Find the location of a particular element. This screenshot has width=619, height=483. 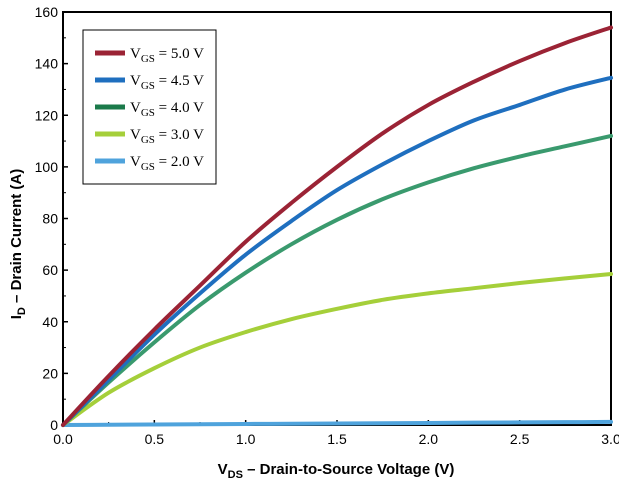

x-tick-label: 2.5 is located at coordinates (520, 439).